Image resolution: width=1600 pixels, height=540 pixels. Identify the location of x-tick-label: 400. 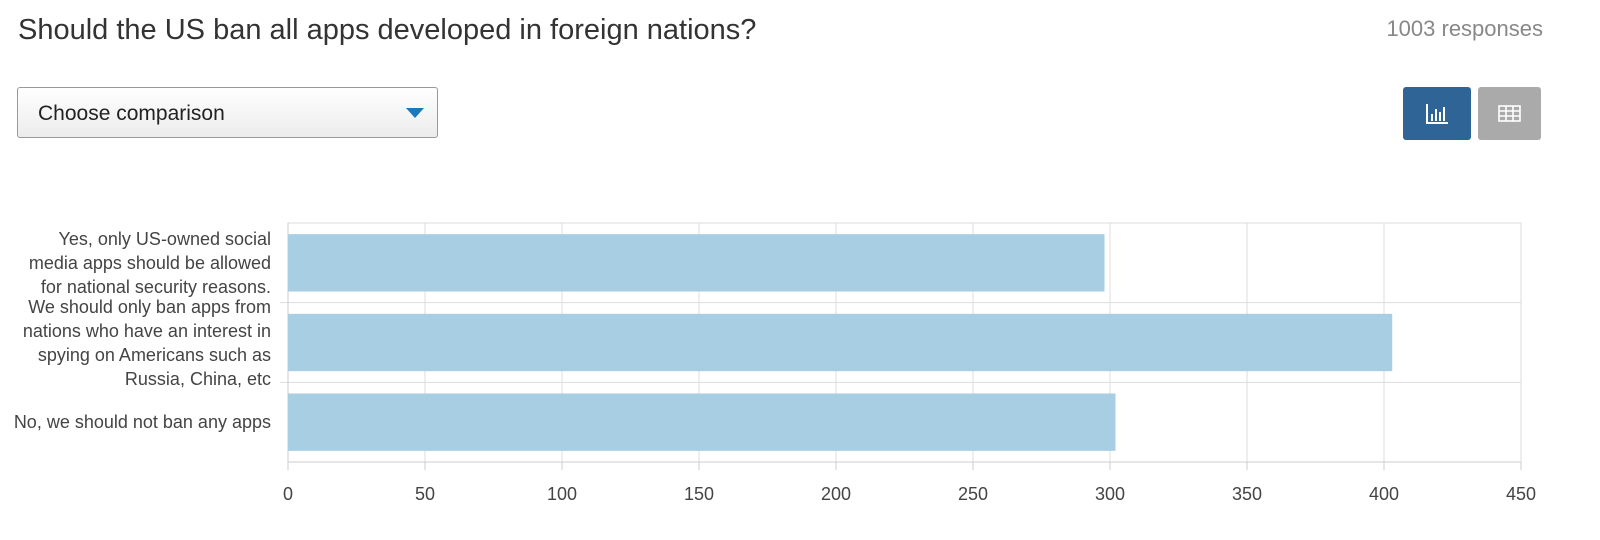
(1384, 494).